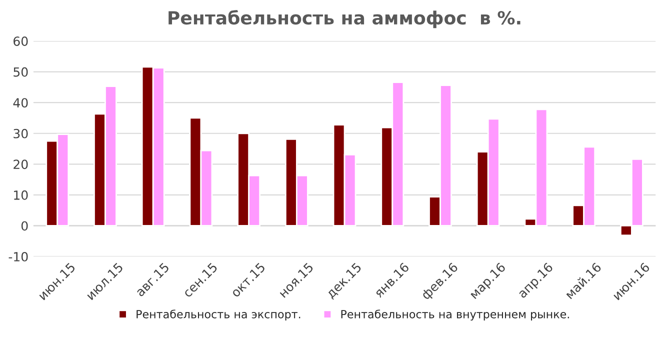 This screenshot has height=342, width=669. Describe the element at coordinates (21, 133) in the screenshot. I see `y-tick-label: 30` at that location.